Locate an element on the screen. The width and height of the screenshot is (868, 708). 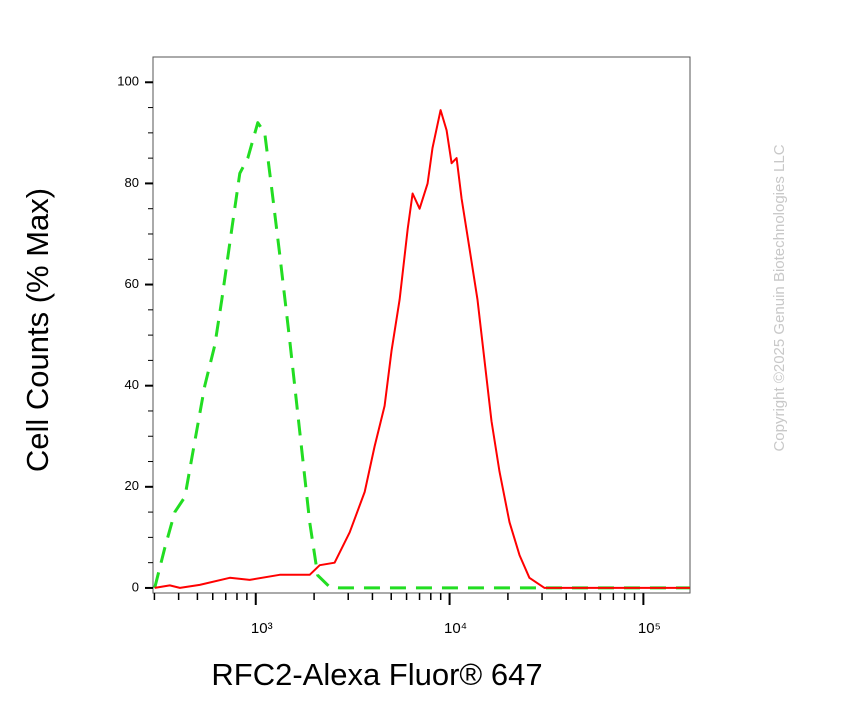
y-tick-label: 0 is located at coordinates (135, 586).